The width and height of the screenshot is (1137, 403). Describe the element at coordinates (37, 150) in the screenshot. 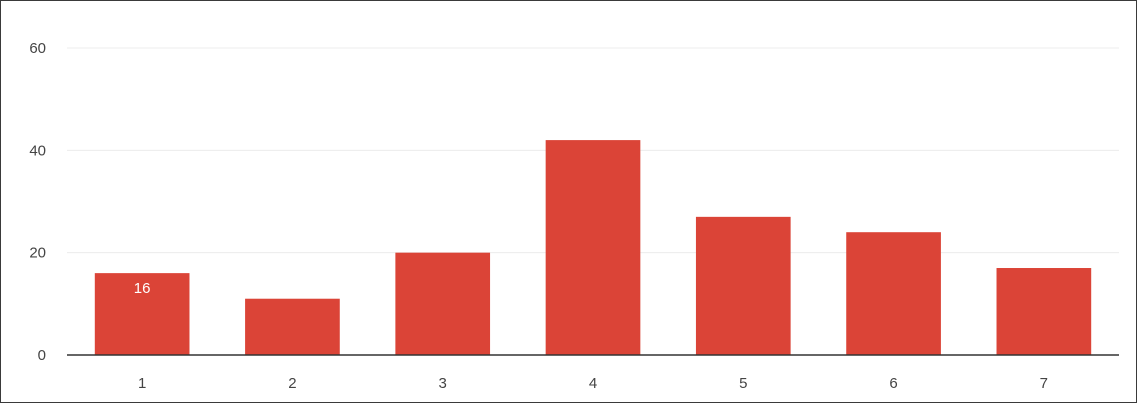

I see `y-tick-label: 40` at that location.